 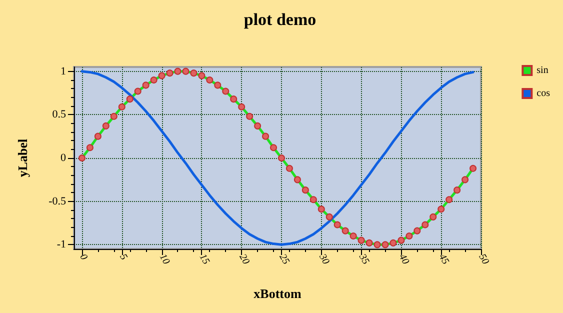 I want to click on x-tick-label: 20, so click(x=244, y=259).